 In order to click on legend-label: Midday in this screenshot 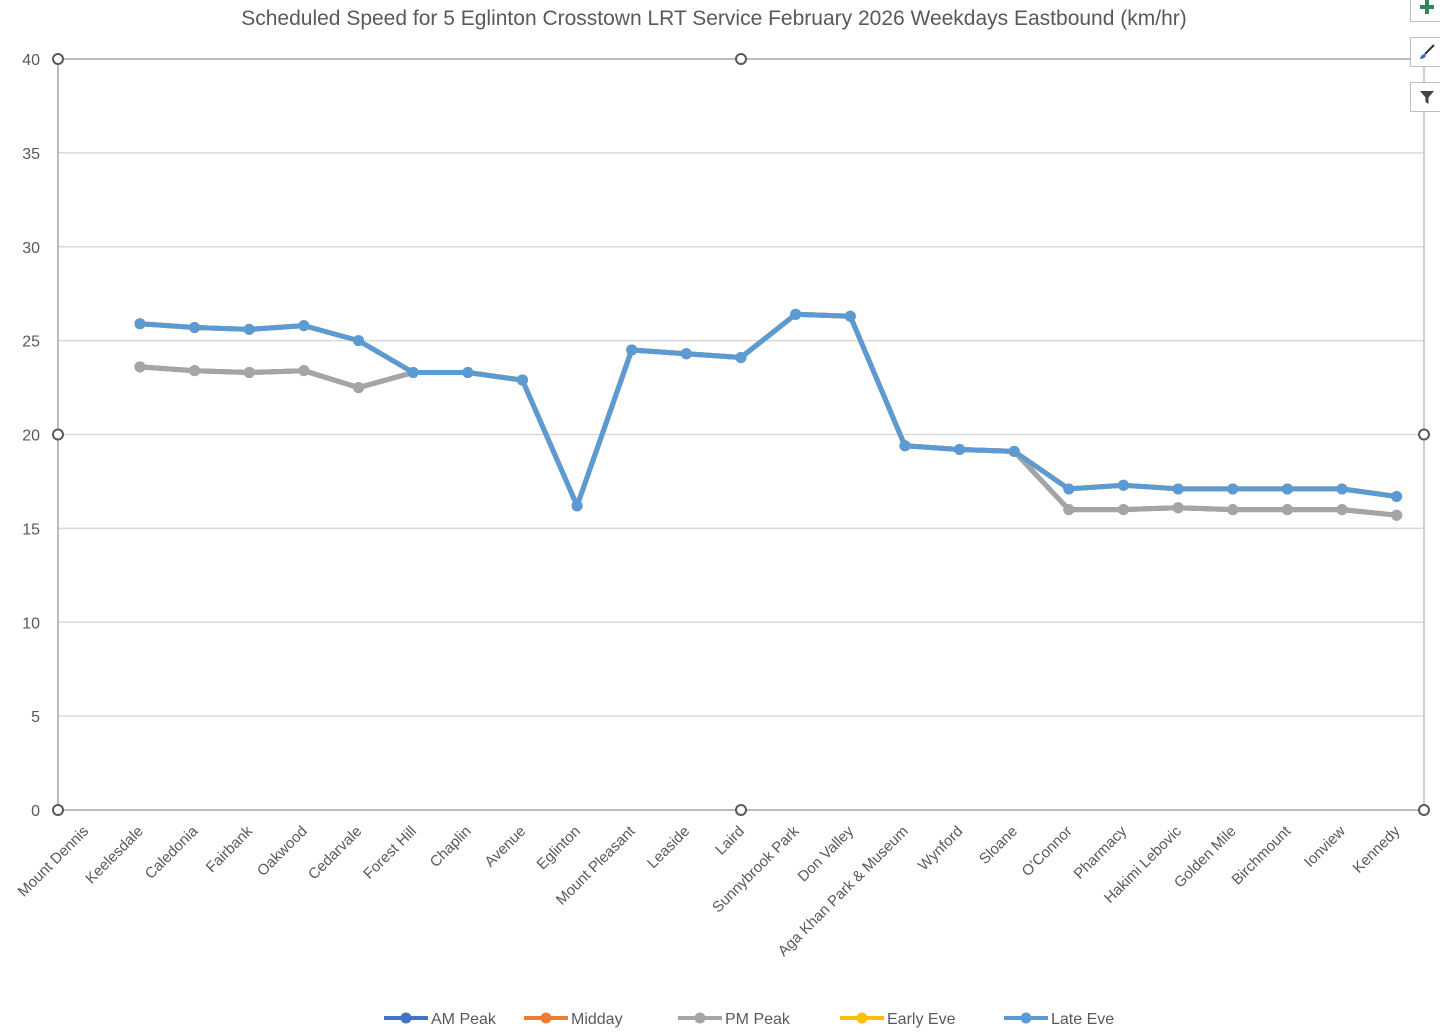, I will do `click(597, 1019)`.